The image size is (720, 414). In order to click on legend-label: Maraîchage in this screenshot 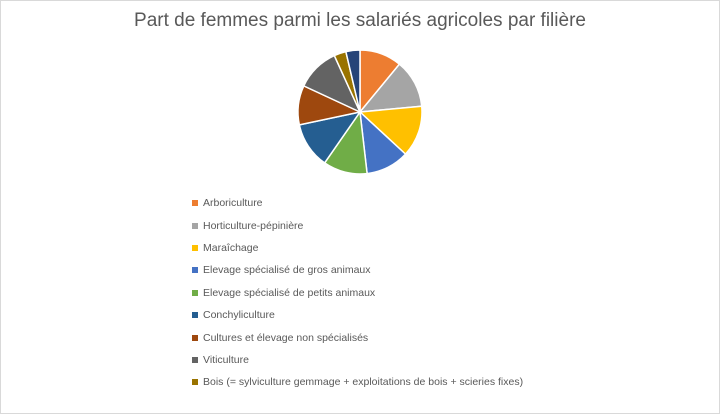, I will do `click(231, 247)`.